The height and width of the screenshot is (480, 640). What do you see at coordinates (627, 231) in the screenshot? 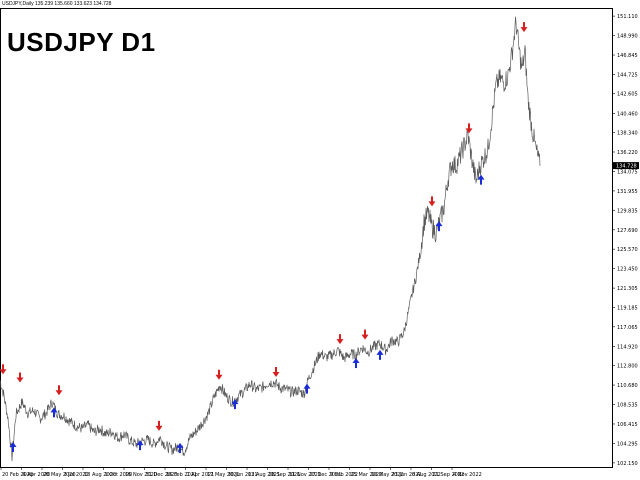
I see `y-tick-label: 127.690` at bounding box center [627, 231].